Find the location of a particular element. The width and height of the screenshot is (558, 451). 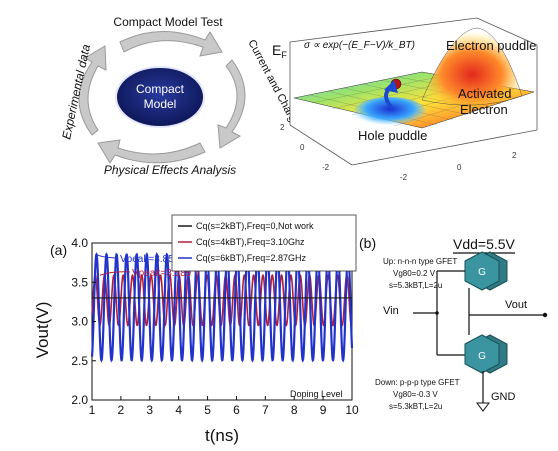

x-tick-label-2: 3 is located at coordinates (149, 410).